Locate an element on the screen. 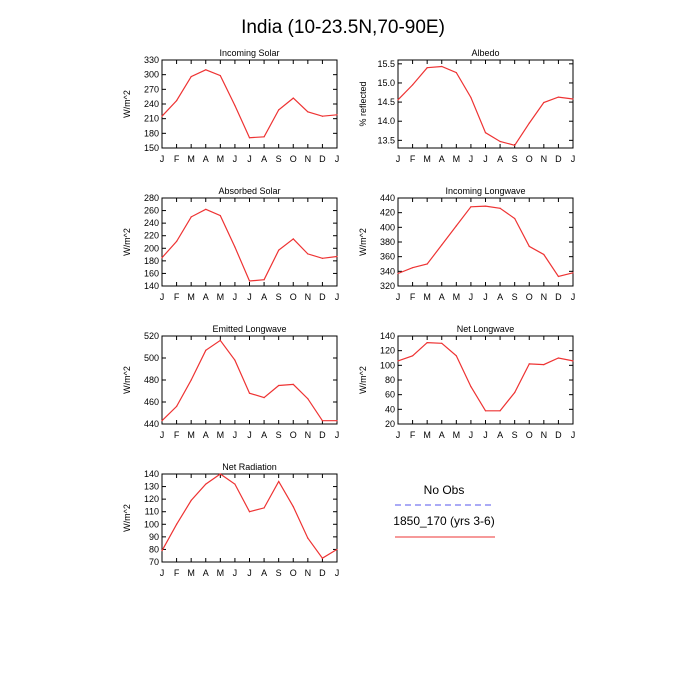 Image resolution: width=700 pixels, height=700 pixels. y-tick-label: 14.5 is located at coordinates (386, 102).